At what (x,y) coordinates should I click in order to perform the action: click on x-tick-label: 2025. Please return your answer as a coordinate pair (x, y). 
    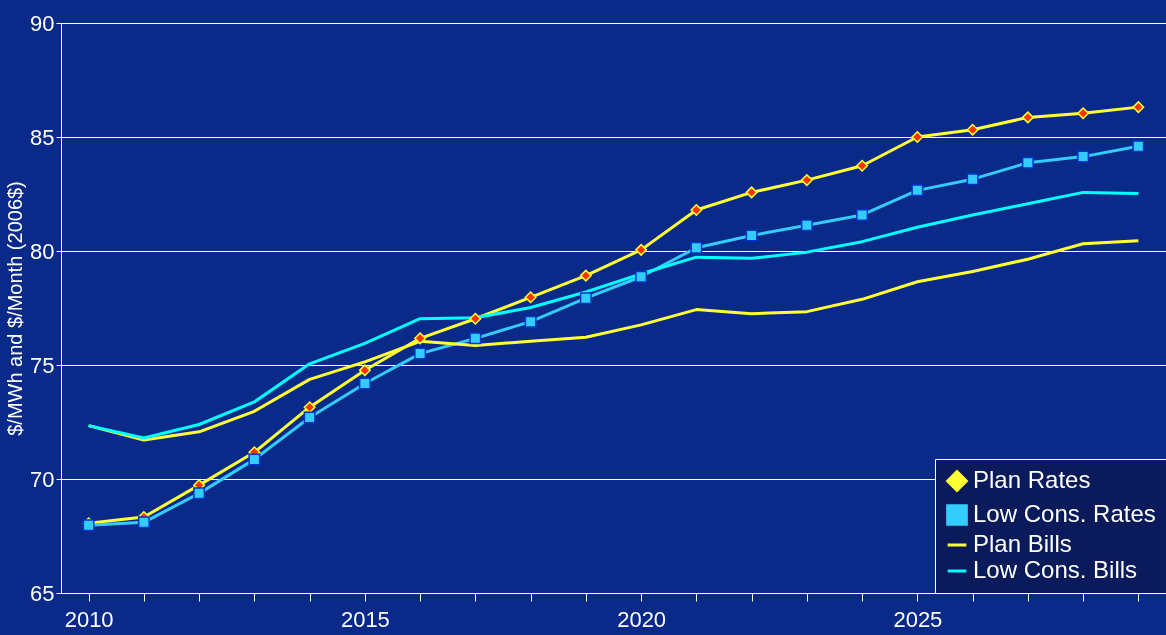
    Looking at the image, I should click on (918, 619).